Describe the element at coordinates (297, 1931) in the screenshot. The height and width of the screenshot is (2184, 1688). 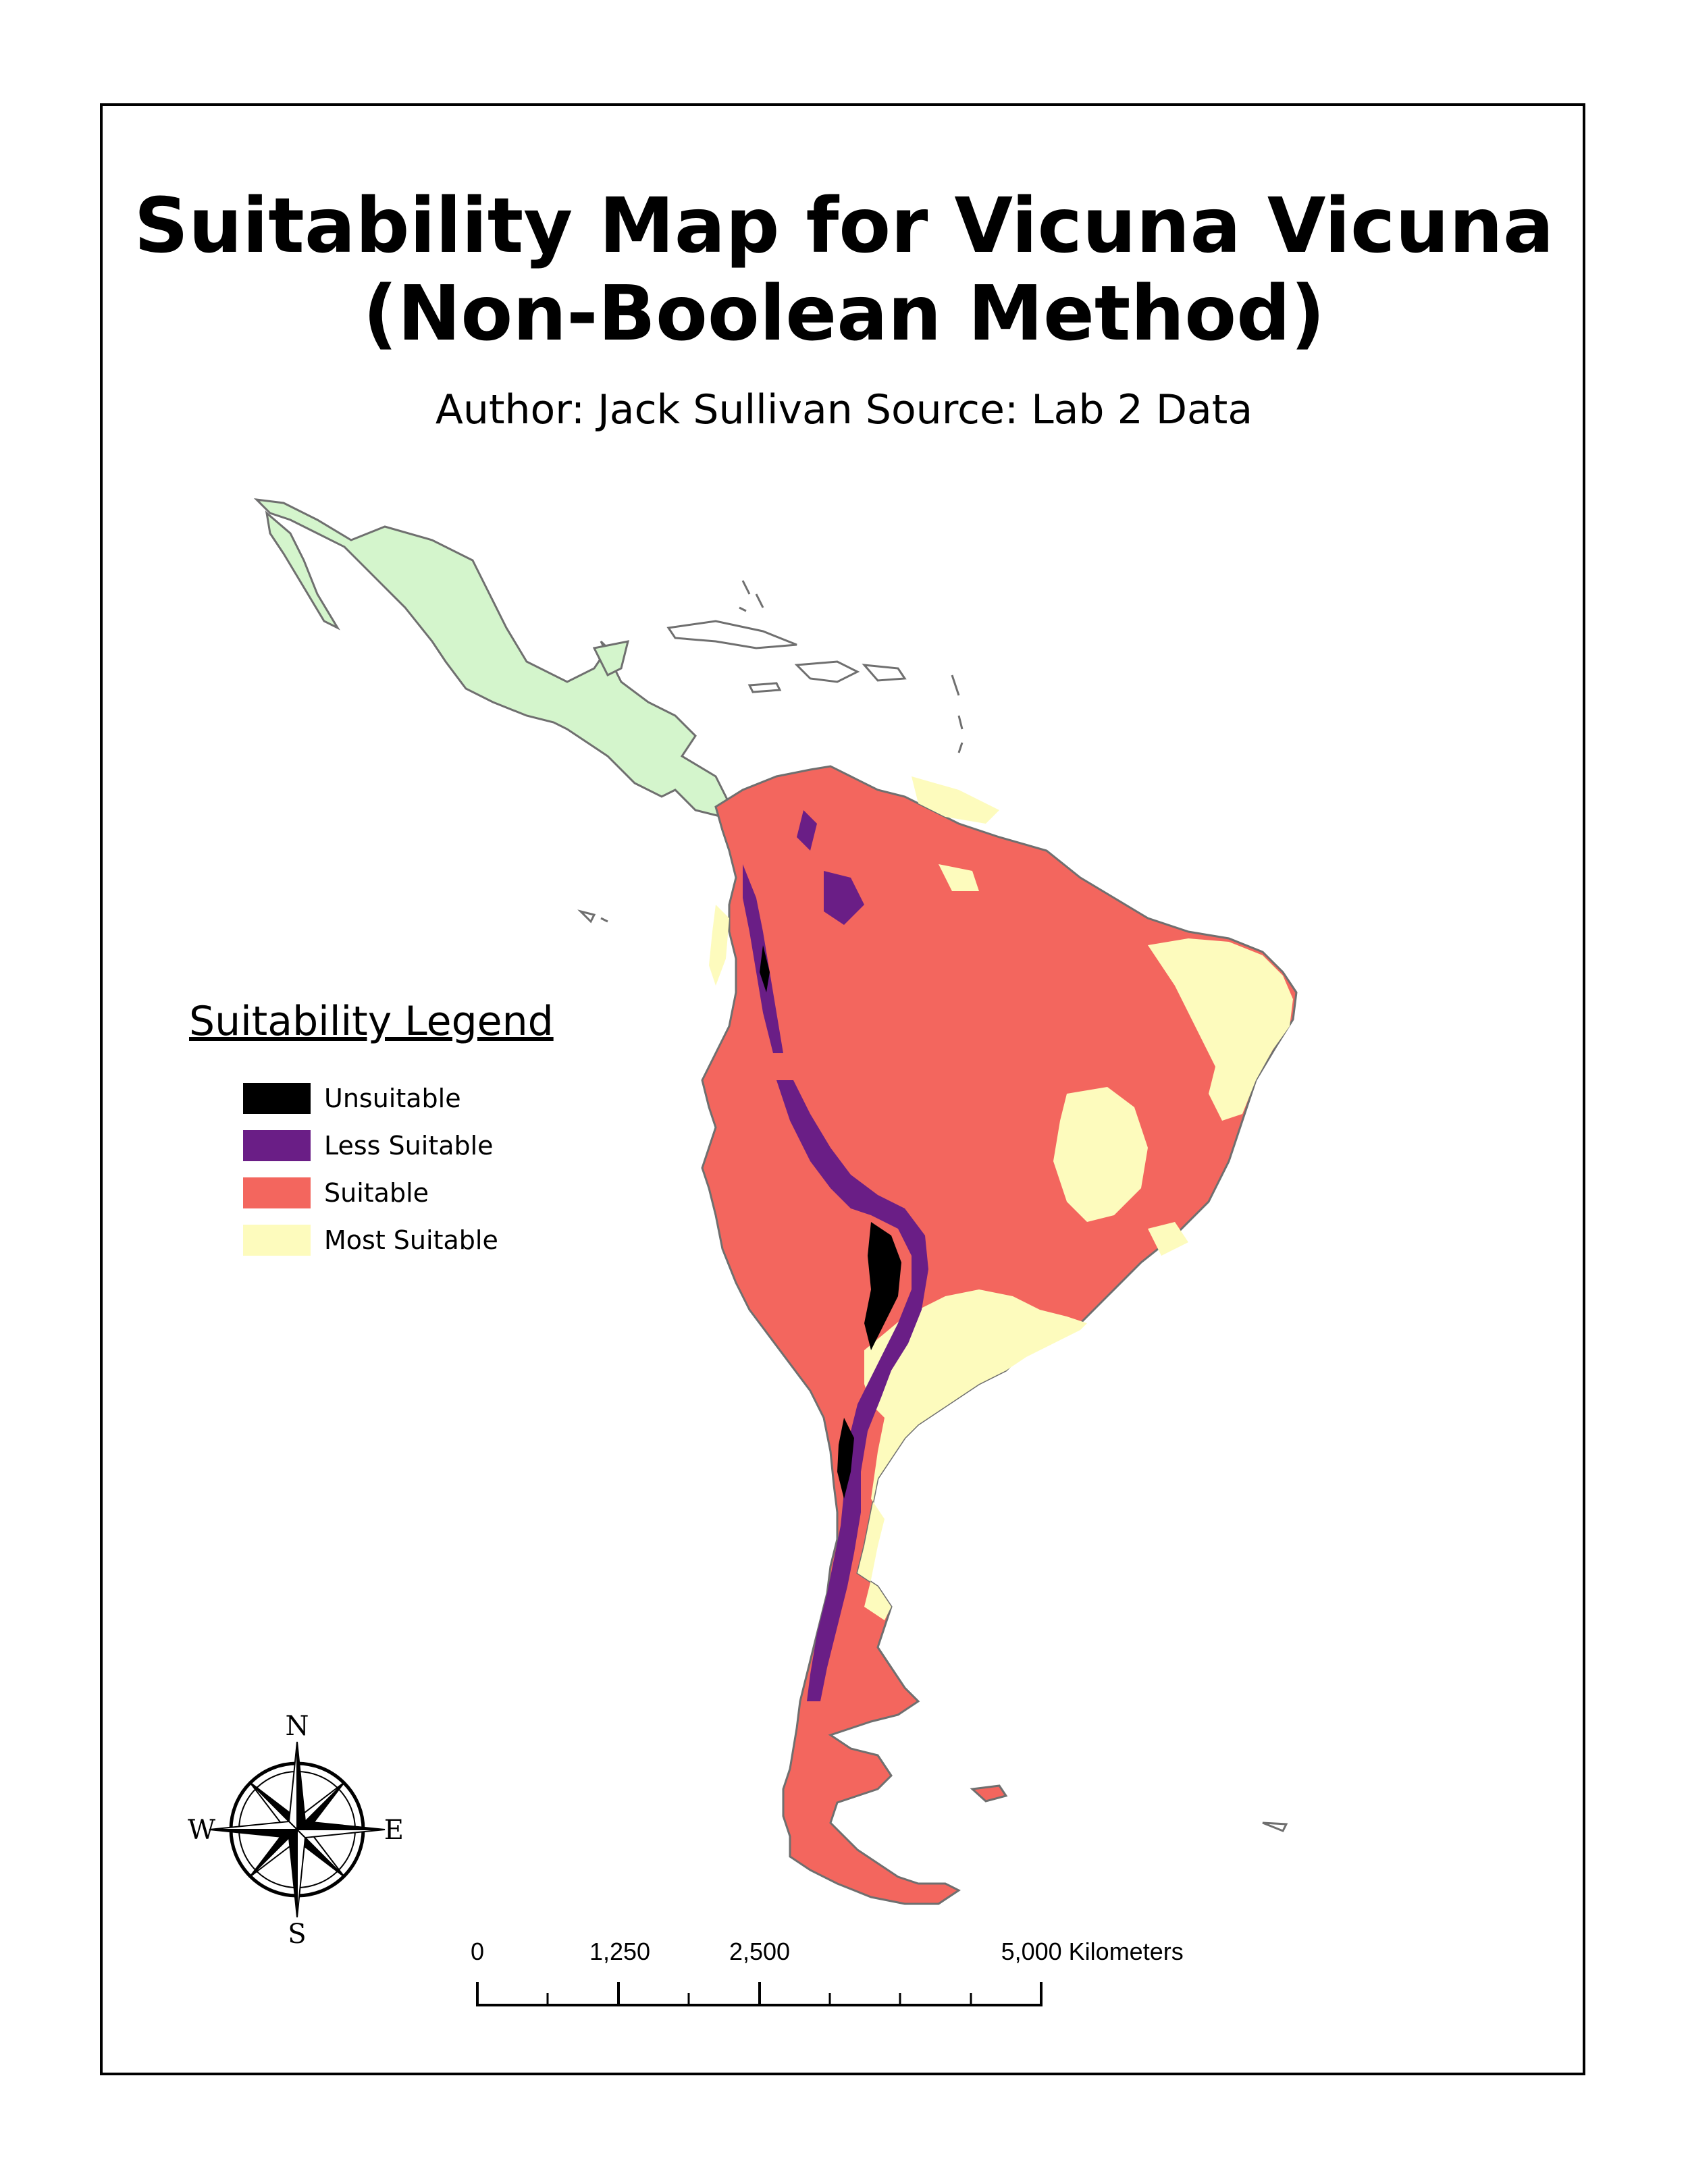
I see `compass-south-label: S` at that location.